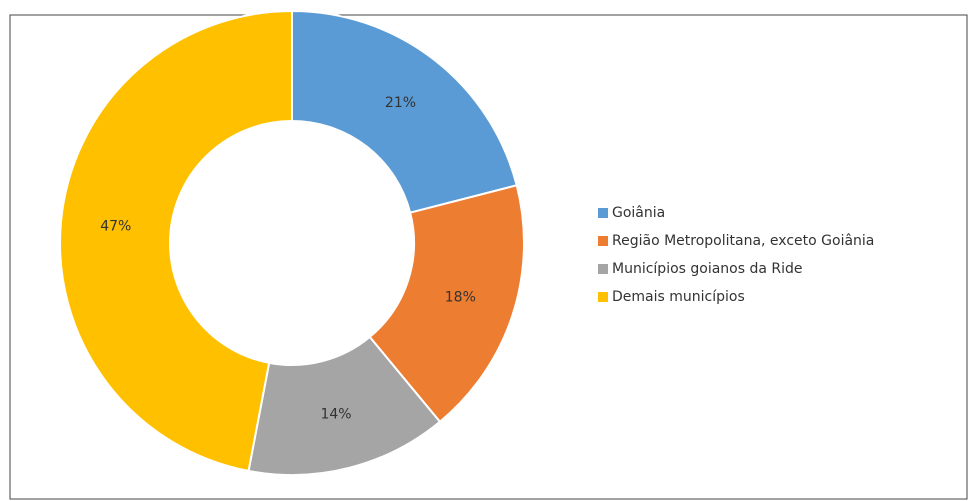 The width and height of the screenshot is (970, 501). I want to click on data-label: 14%, so click(335, 414).